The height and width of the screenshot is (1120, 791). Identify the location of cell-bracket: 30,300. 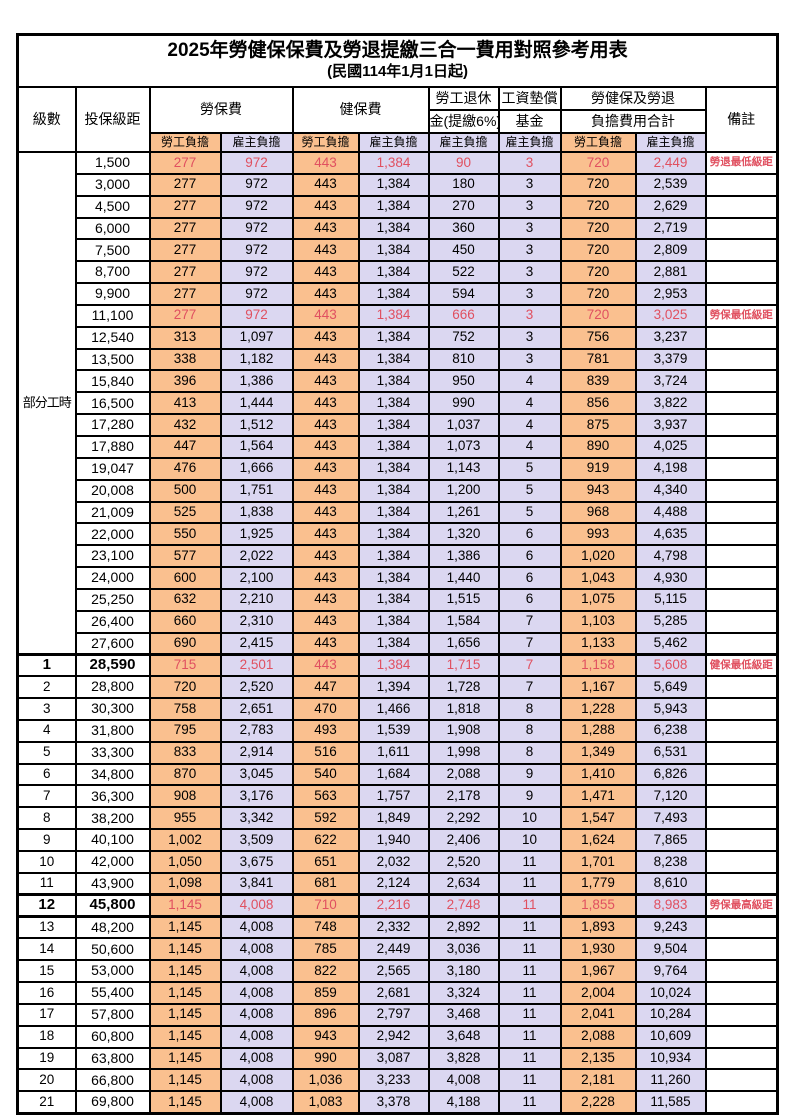
(112, 709).